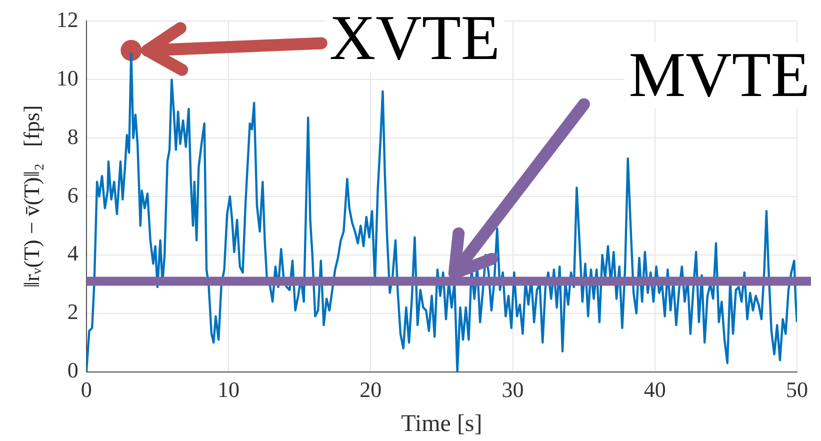  Describe the element at coordinates (31, 196) in the screenshot. I see `y-axis-title: ‖rᵥ(T) − v̄(T)‖₂ [fps]` at that location.